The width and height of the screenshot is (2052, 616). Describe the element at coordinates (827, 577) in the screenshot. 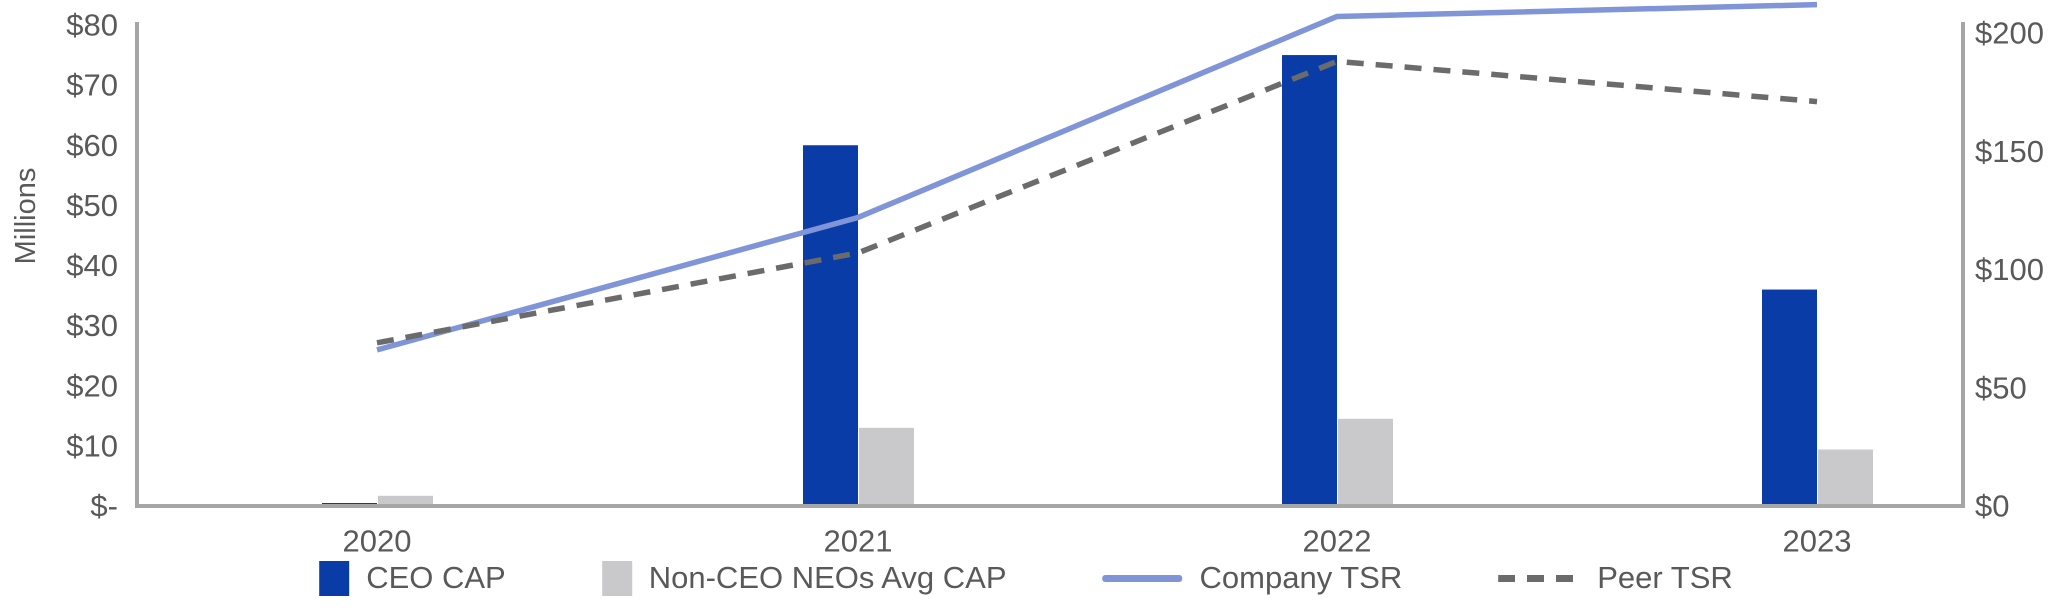

I see `legend-label-non-ceo-cap: Non-CEO NEOs Avg CAP` at that location.